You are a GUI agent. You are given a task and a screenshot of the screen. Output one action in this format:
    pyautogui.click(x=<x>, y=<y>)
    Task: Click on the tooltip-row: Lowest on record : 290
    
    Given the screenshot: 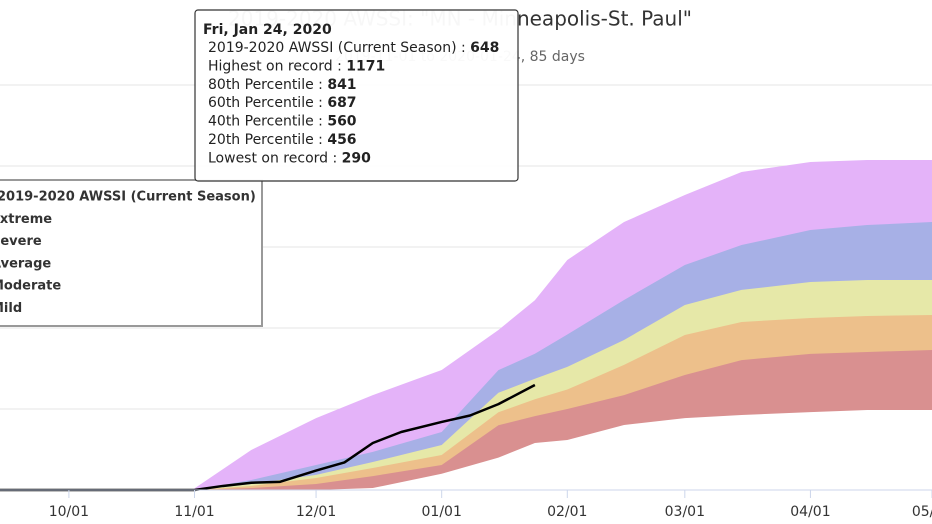 What is the action you would take?
    pyautogui.click(x=289, y=158)
    